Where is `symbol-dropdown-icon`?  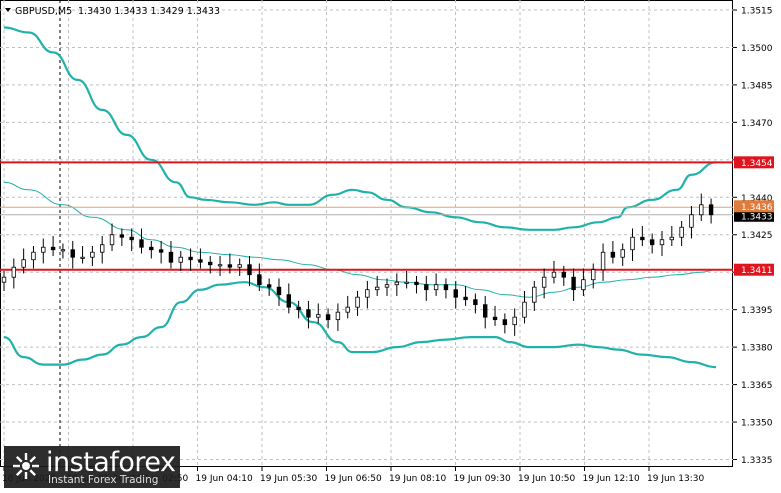
symbol-dropdown-icon is located at coordinates (8, 10).